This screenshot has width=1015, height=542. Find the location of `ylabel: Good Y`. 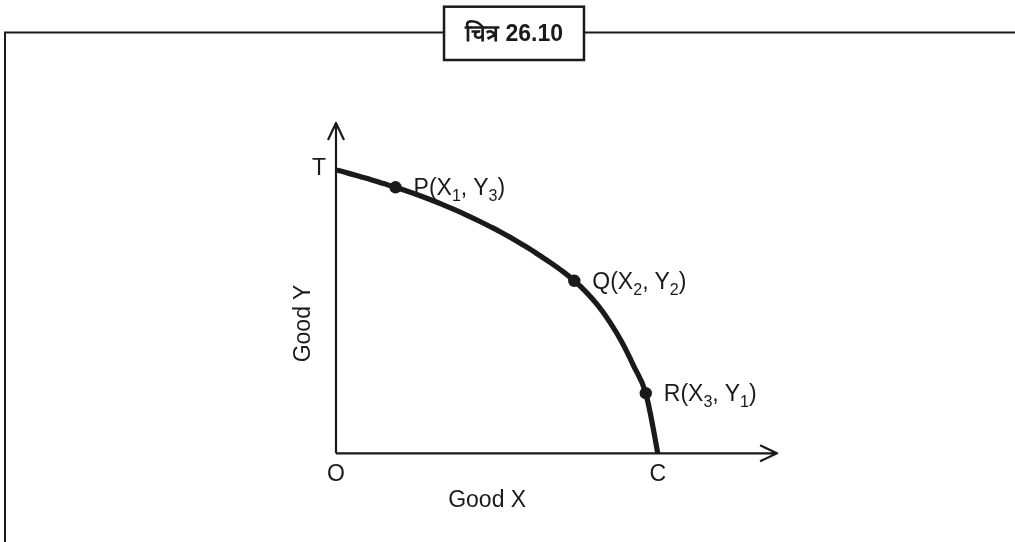

ylabel: Good Y is located at coordinates (302, 323).